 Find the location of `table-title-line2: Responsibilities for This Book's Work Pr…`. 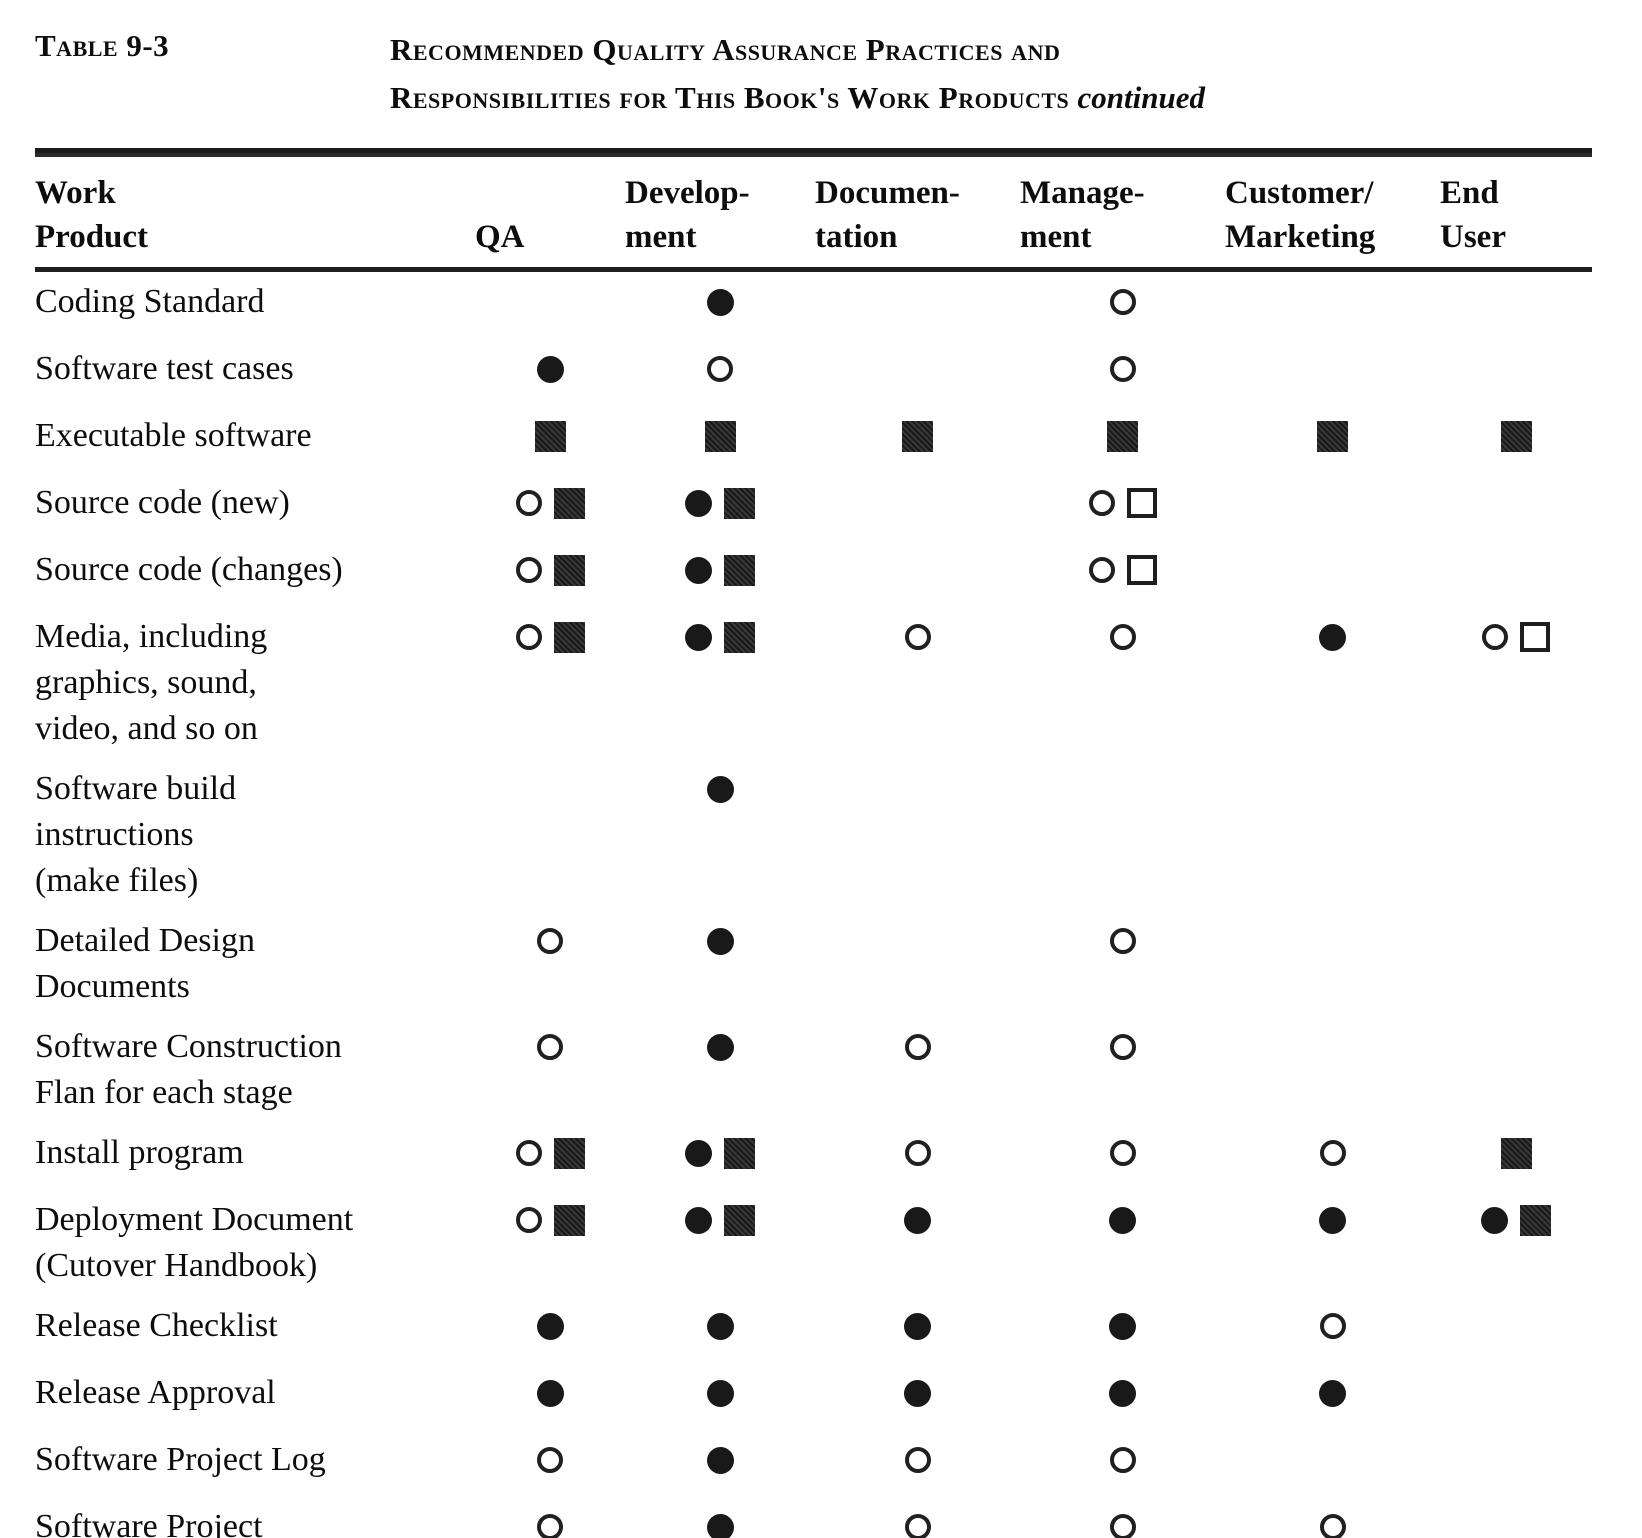

table-title-line2: Responsibilities for This Book's Work Pr… is located at coordinates (730, 97).